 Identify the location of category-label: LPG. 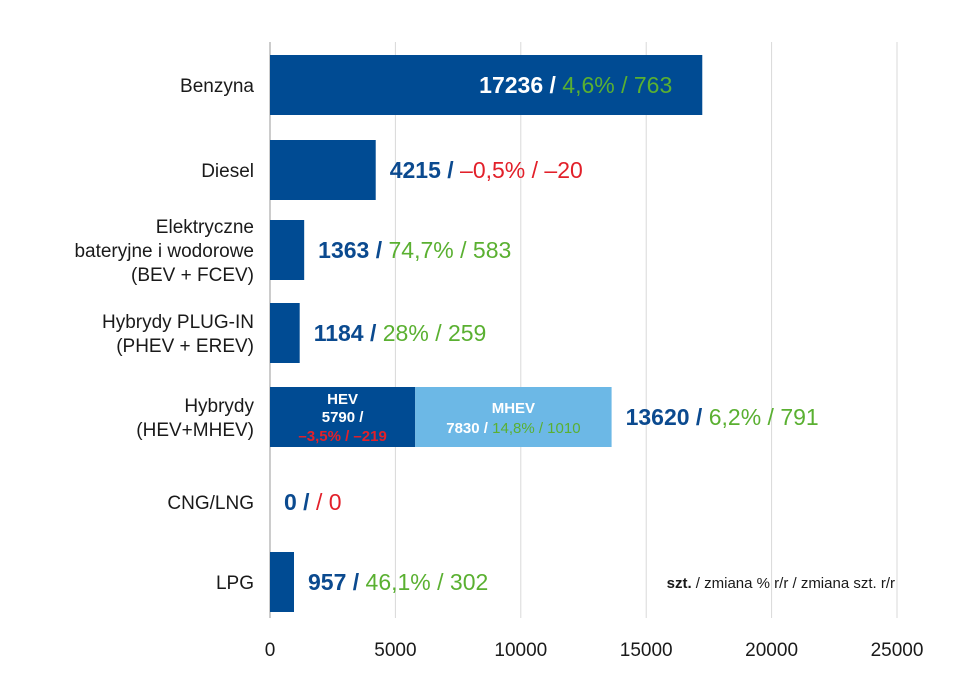
(235, 583).